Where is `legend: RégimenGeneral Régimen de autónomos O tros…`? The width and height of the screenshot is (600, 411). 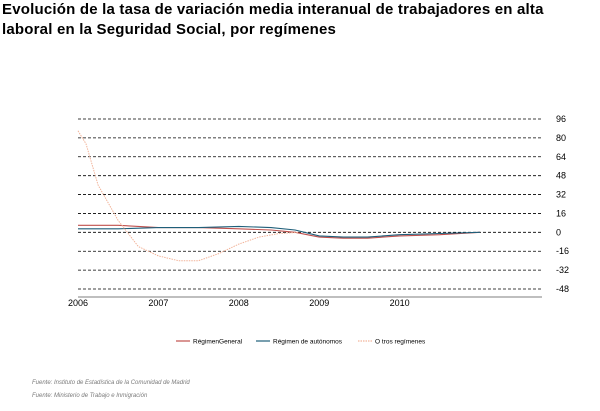 legend: RégimenGeneral Régimen de autónomos O tros… is located at coordinates (301, 342).